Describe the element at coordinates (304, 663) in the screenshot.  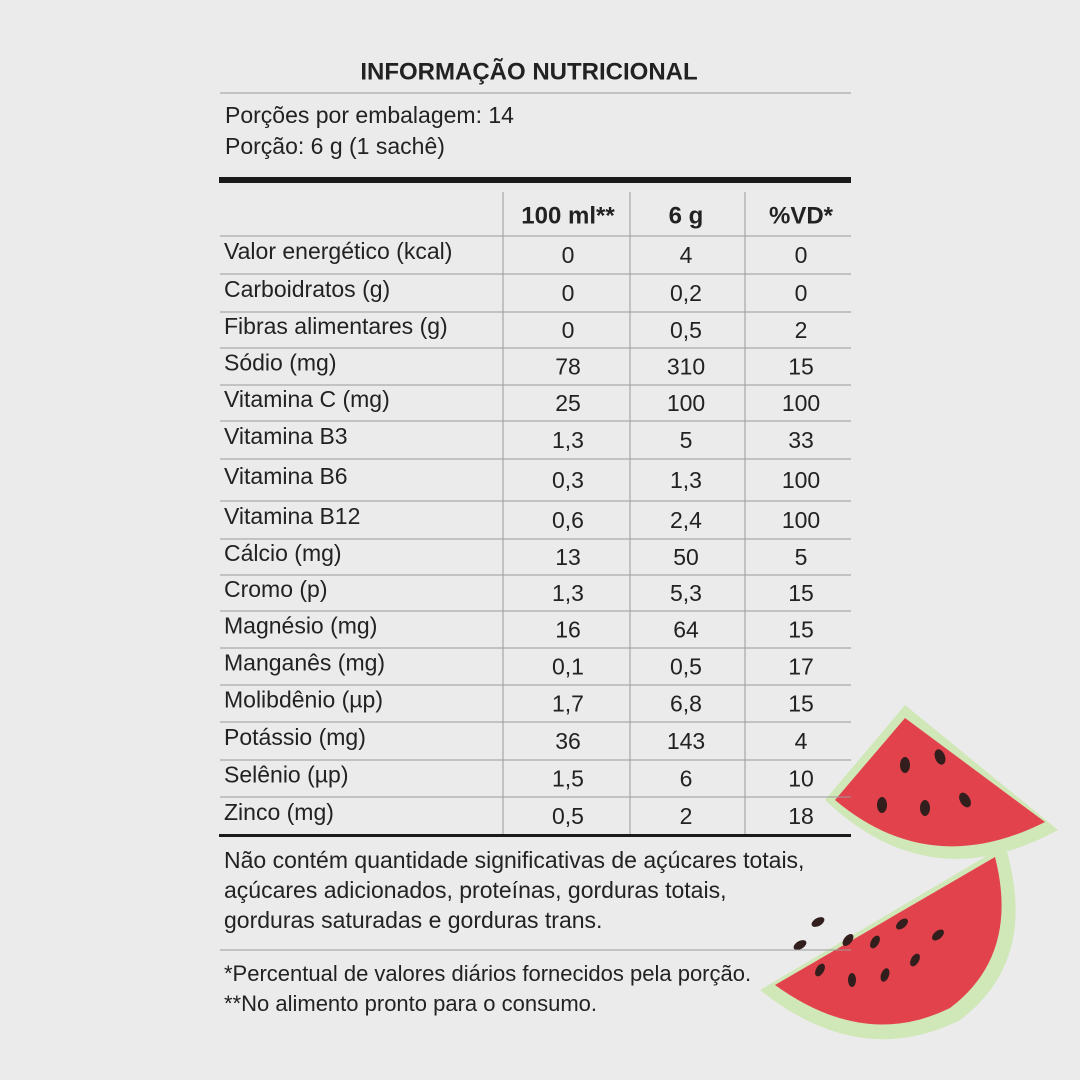
I see `nutrient-name: Manganês (mg)` at that location.